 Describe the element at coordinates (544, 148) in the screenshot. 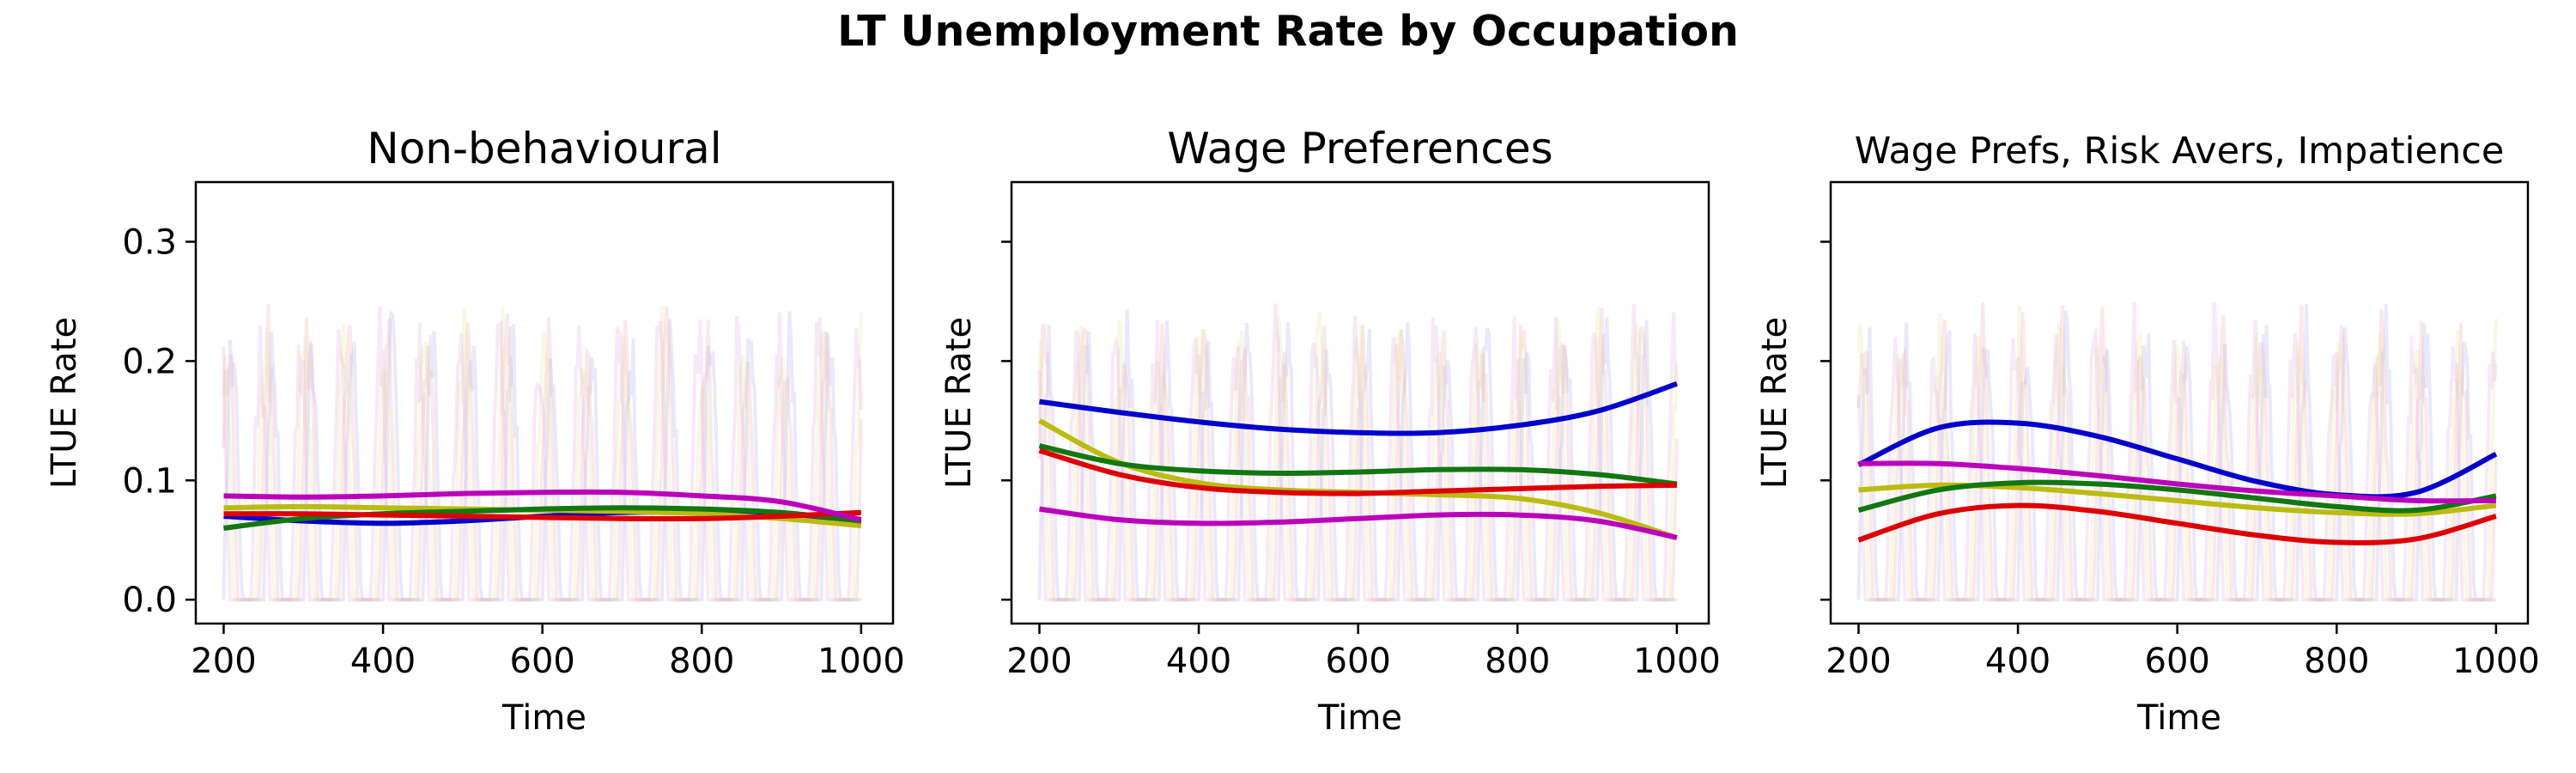

I see `subplot-title: Non-behavioural` at that location.